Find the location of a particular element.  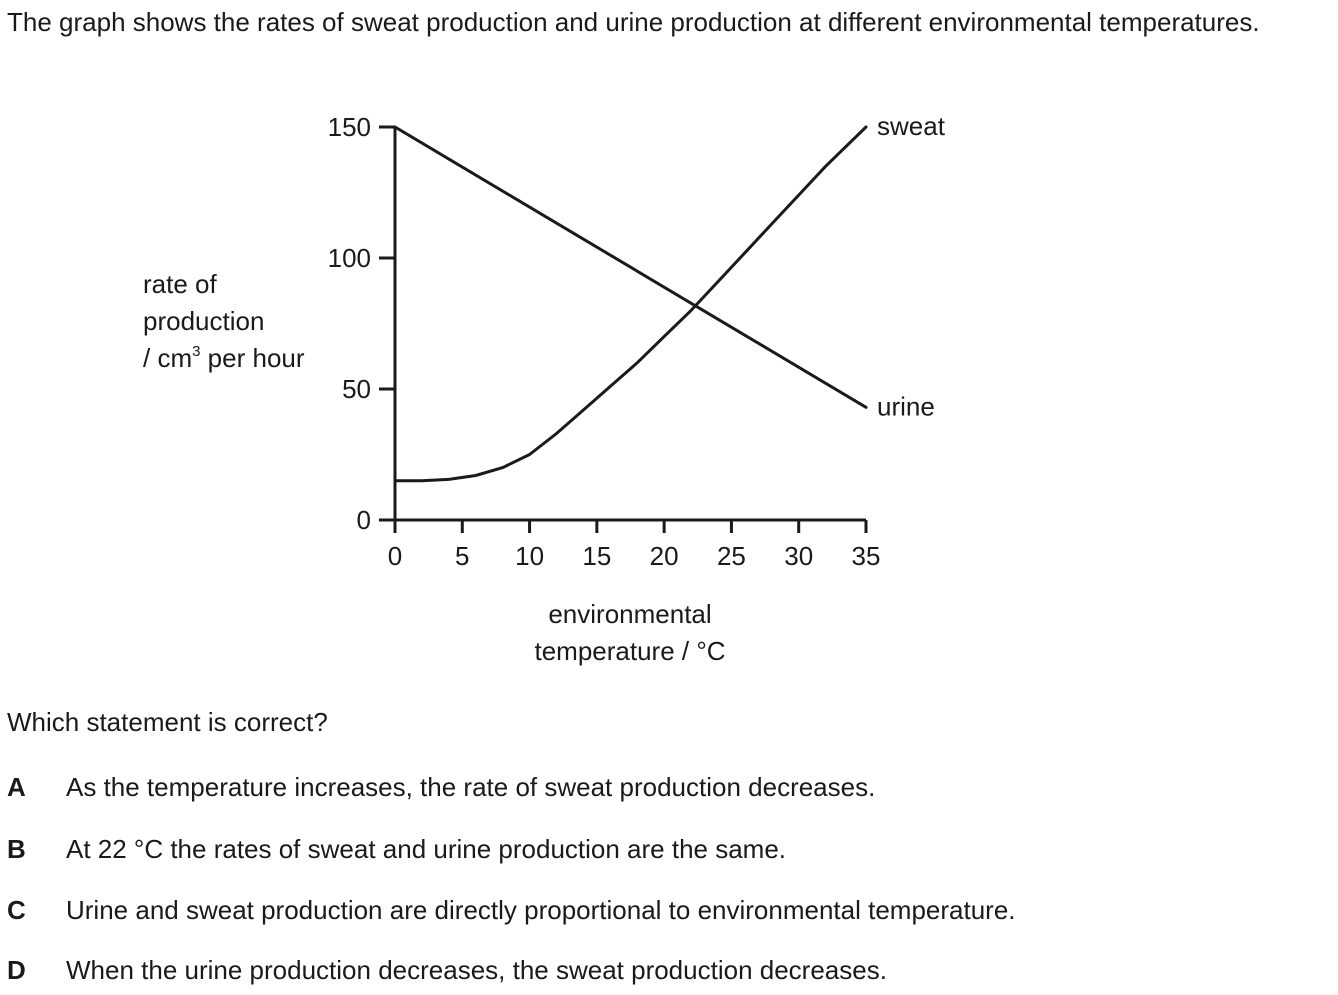

x-axis-label: environmental temperature / °C is located at coordinates (630, 633).